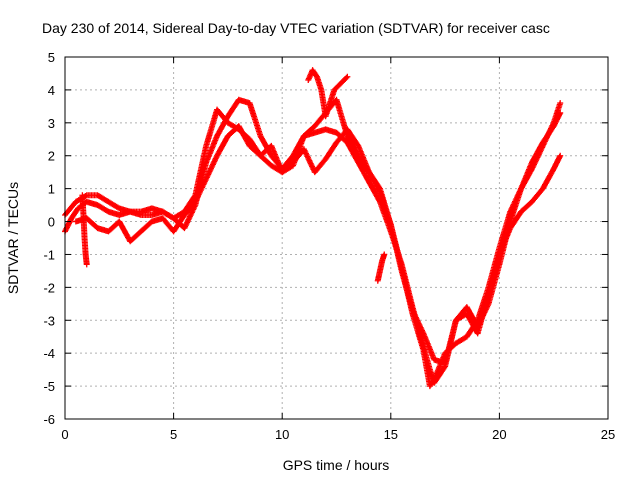 The height and width of the screenshot is (480, 640). What do you see at coordinates (499, 434) in the screenshot?
I see `x-tick-label: 20` at bounding box center [499, 434].